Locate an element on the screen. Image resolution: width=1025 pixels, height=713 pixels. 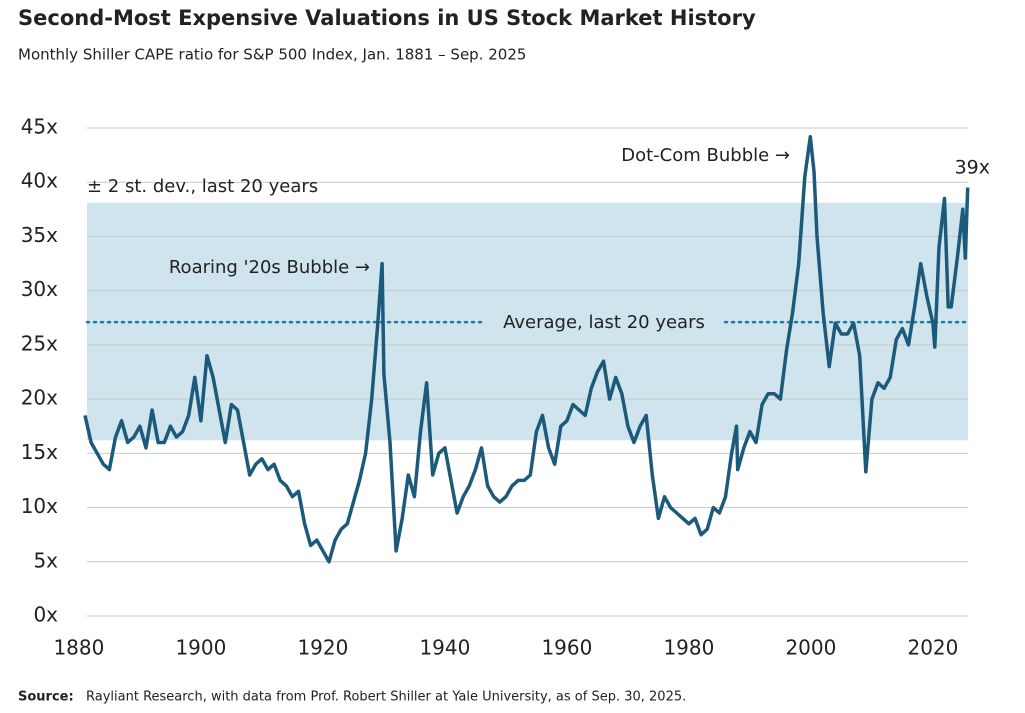
x-tick-label: 1900 is located at coordinates (200, 648).